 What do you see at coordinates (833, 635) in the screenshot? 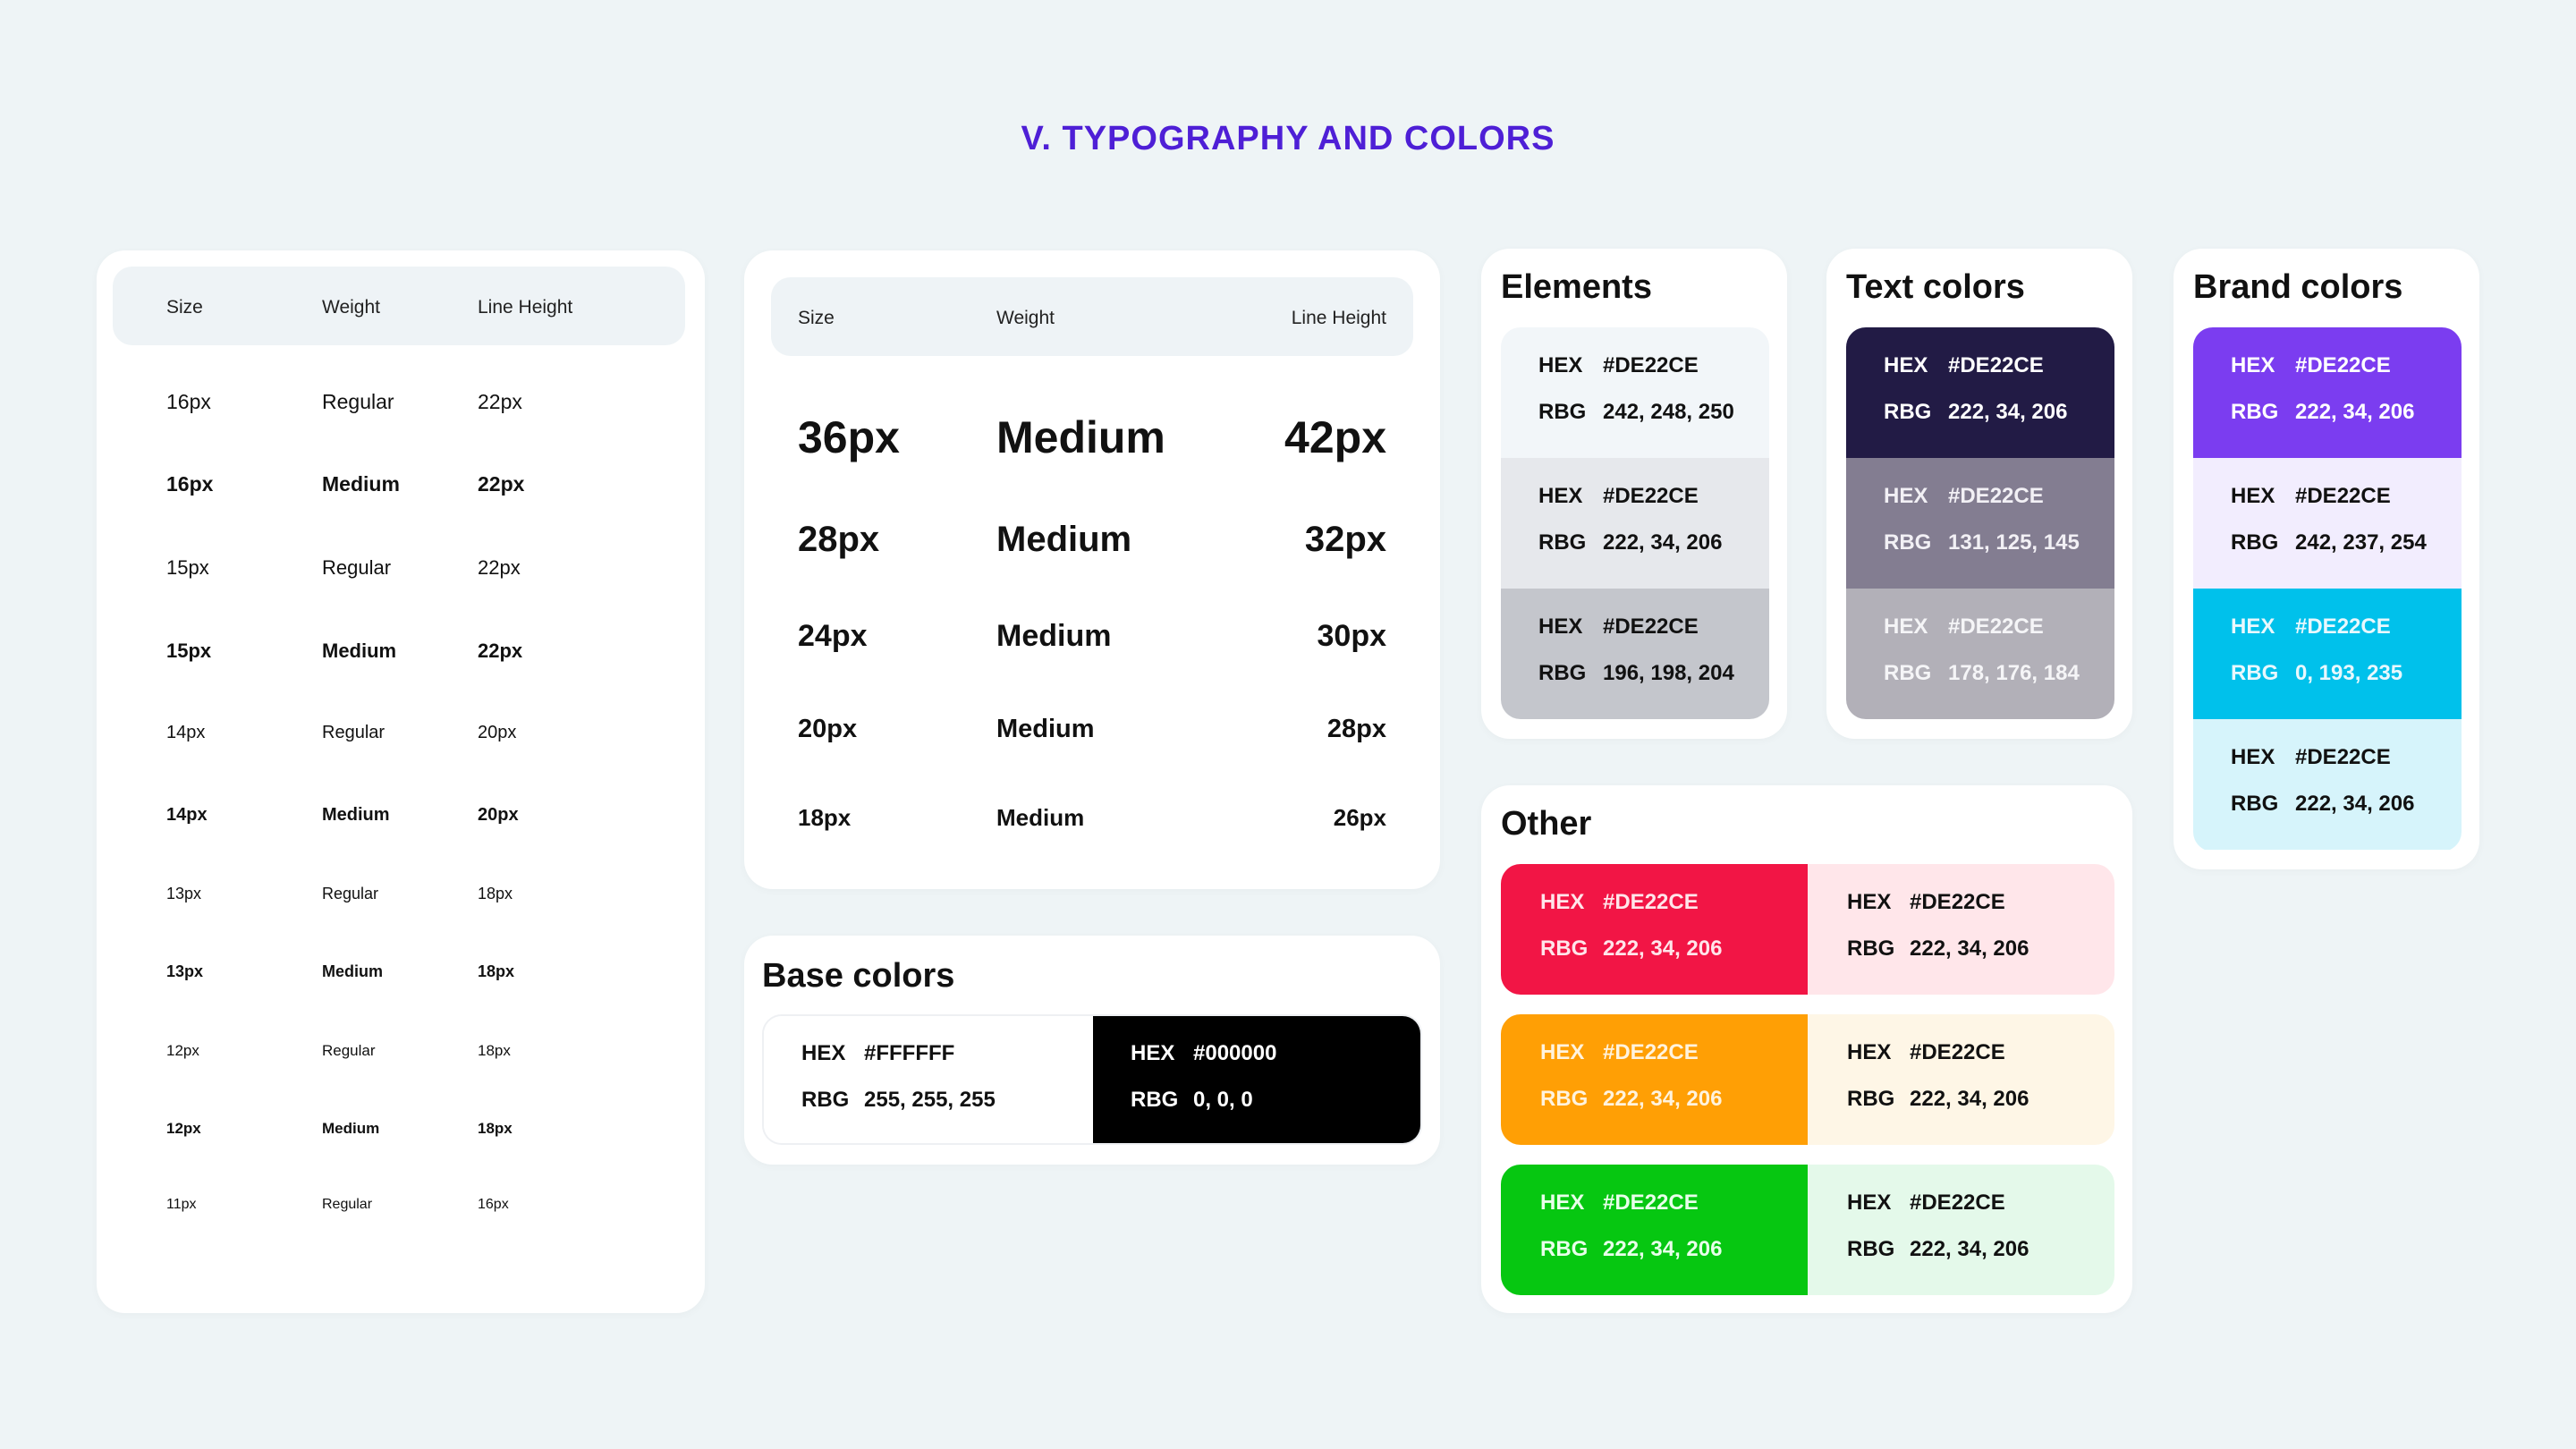
I see `row-size: 24px` at bounding box center [833, 635].